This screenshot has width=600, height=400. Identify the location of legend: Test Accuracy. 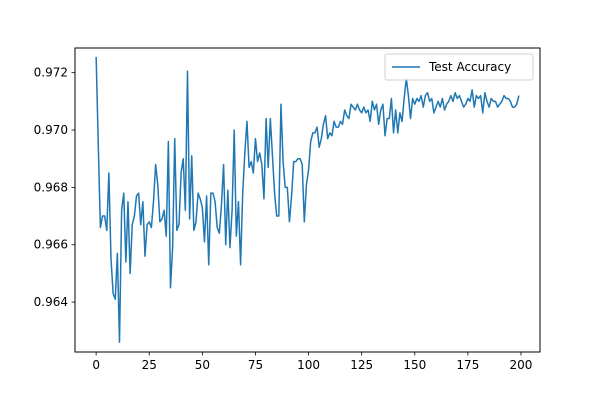
(459, 67).